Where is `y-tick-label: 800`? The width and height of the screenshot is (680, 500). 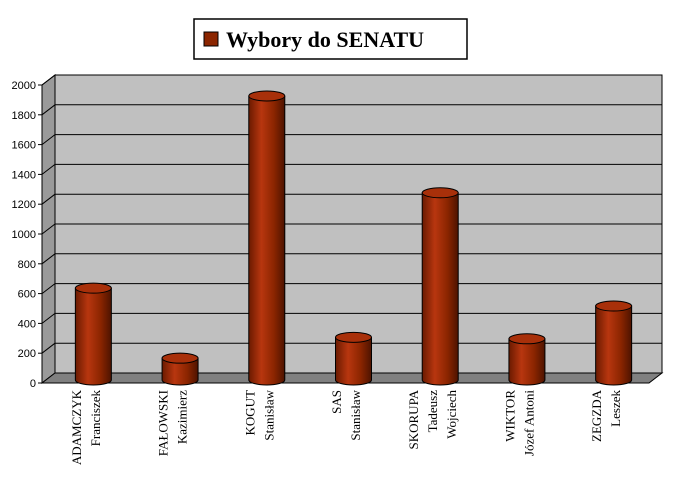
y-tick-label: 800 is located at coordinates (27, 265).